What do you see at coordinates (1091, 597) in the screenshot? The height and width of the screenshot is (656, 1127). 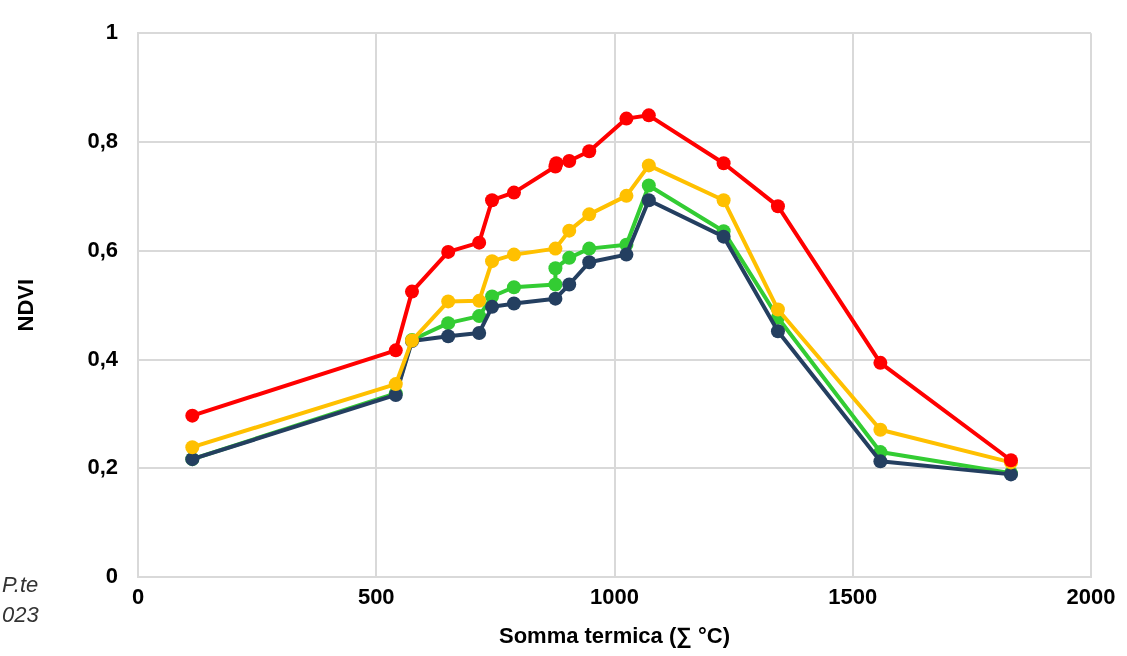 I see `x-tick-label: 2000` at bounding box center [1091, 597].